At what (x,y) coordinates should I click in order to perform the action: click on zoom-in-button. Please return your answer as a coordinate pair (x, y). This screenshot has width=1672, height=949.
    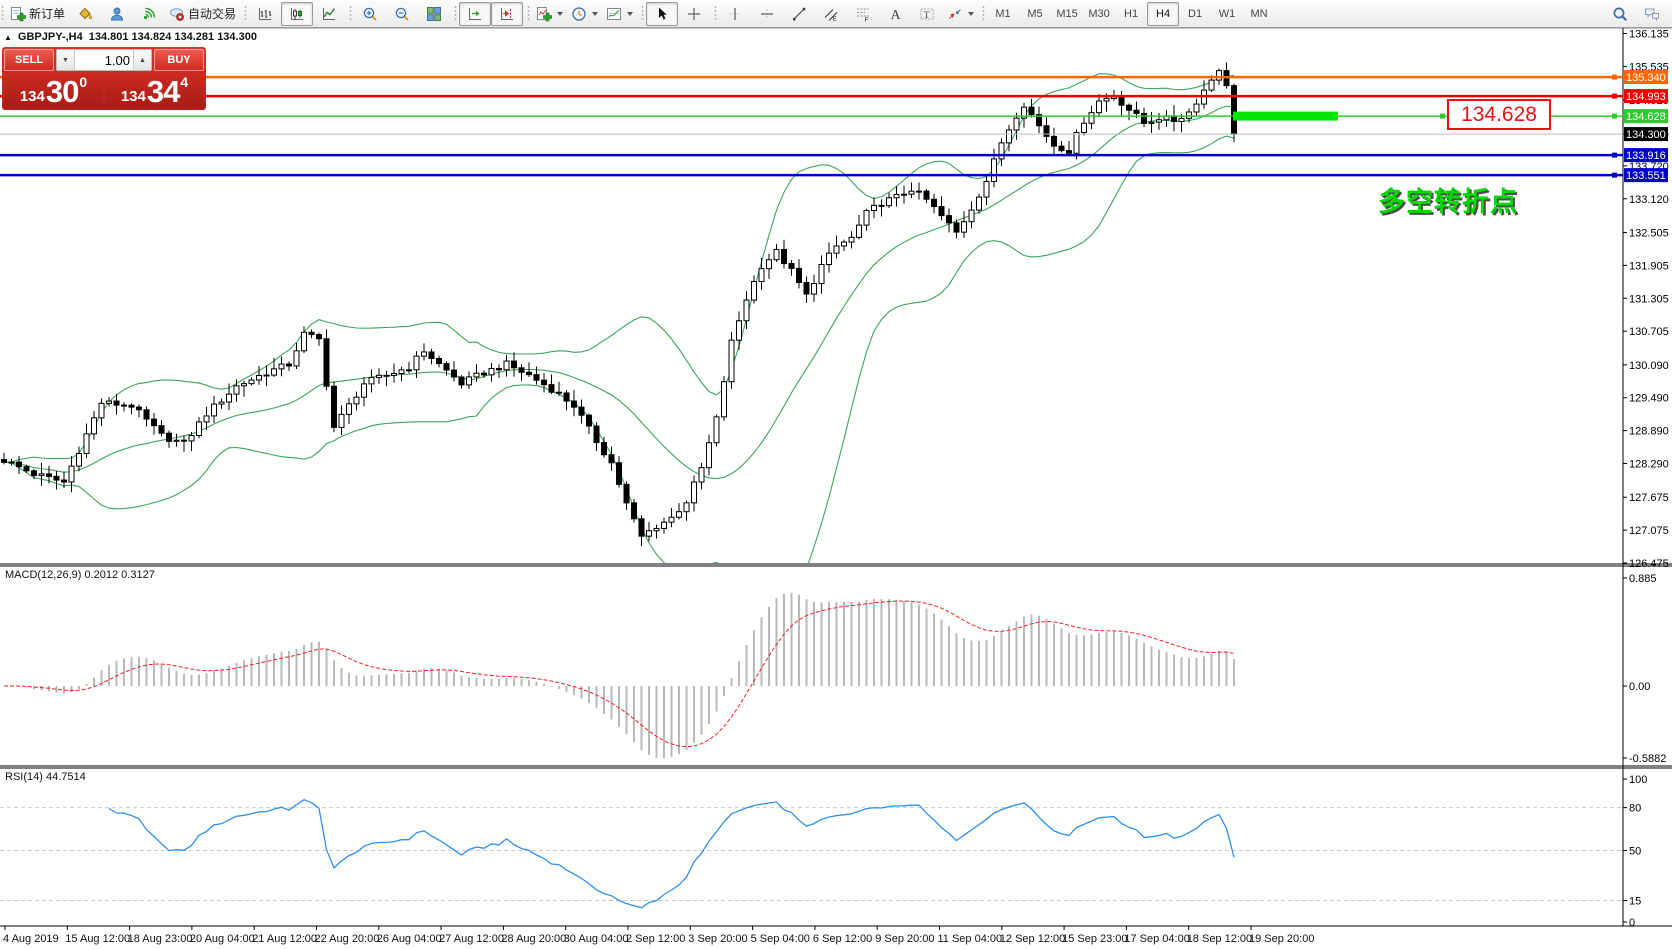
    Looking at the image, I should click on (370, 14).